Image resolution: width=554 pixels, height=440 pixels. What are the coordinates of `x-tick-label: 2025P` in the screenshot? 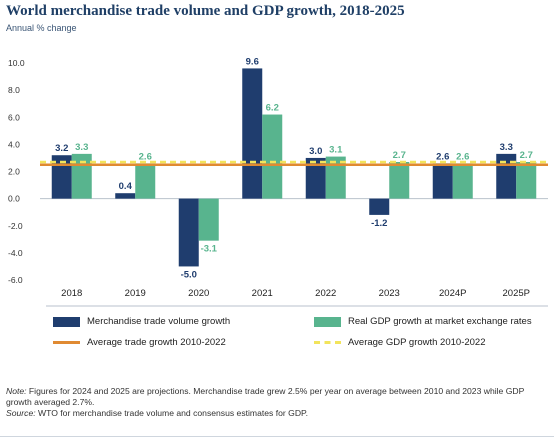 It's located at (516, 293).